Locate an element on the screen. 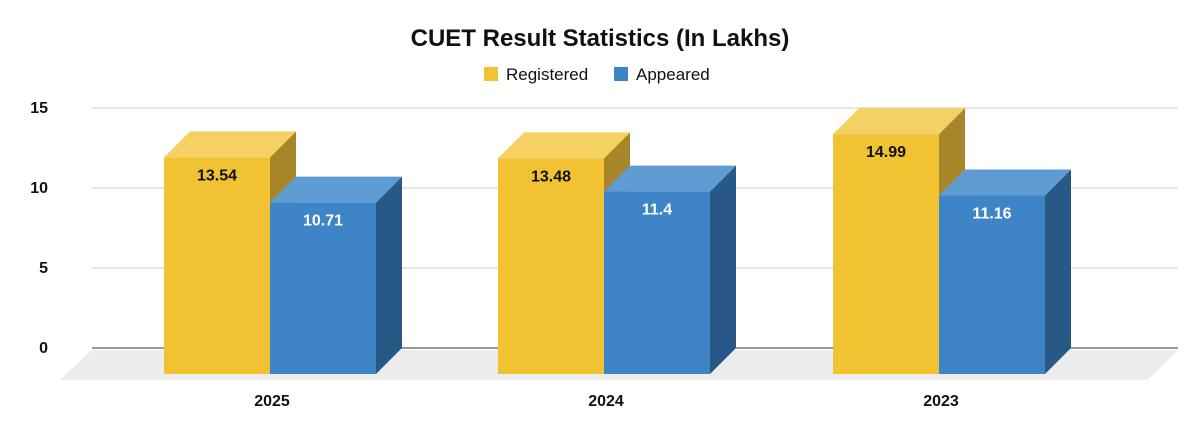 This screenshot has height=431, width=1200. data-label: 11.16 is located at coordinates (991, 213).